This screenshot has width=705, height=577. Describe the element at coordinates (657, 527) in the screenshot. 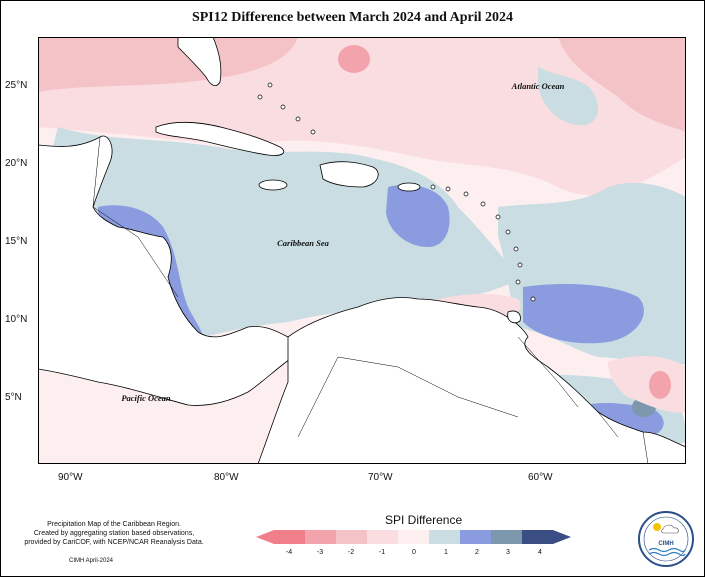

I see `sun-icon` at that location.